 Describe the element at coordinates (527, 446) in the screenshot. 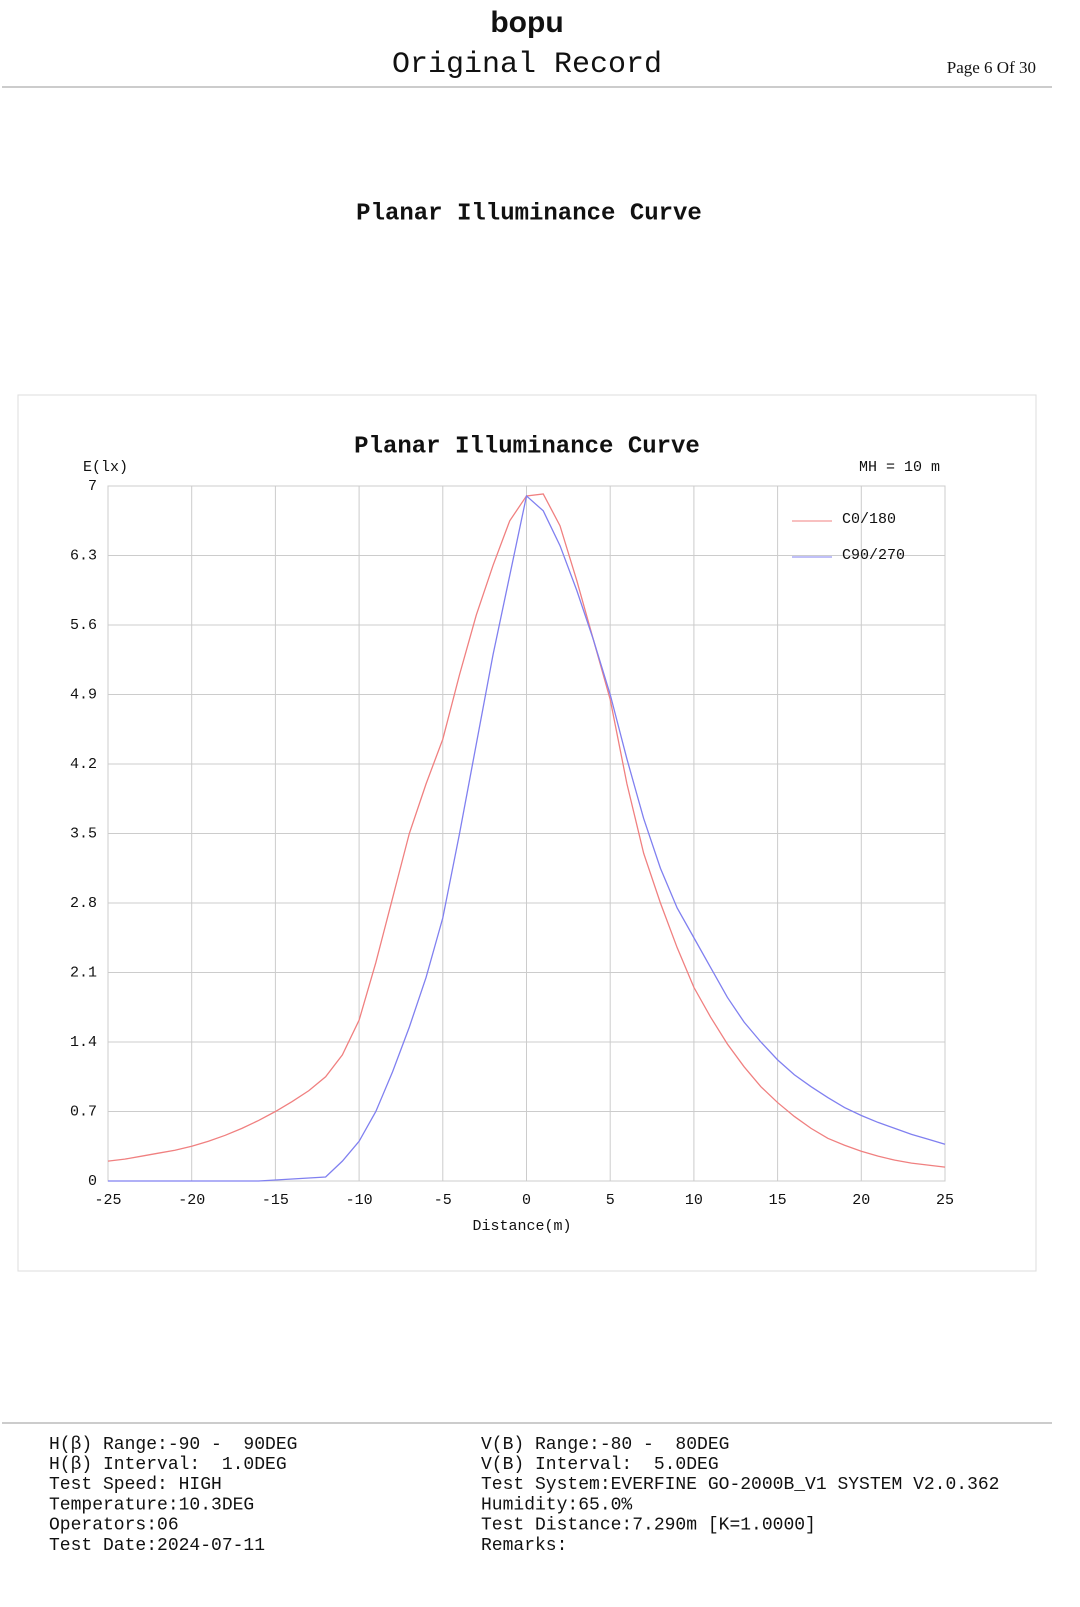

I see `chart-title: Planar Illuminance Curve` at that location.